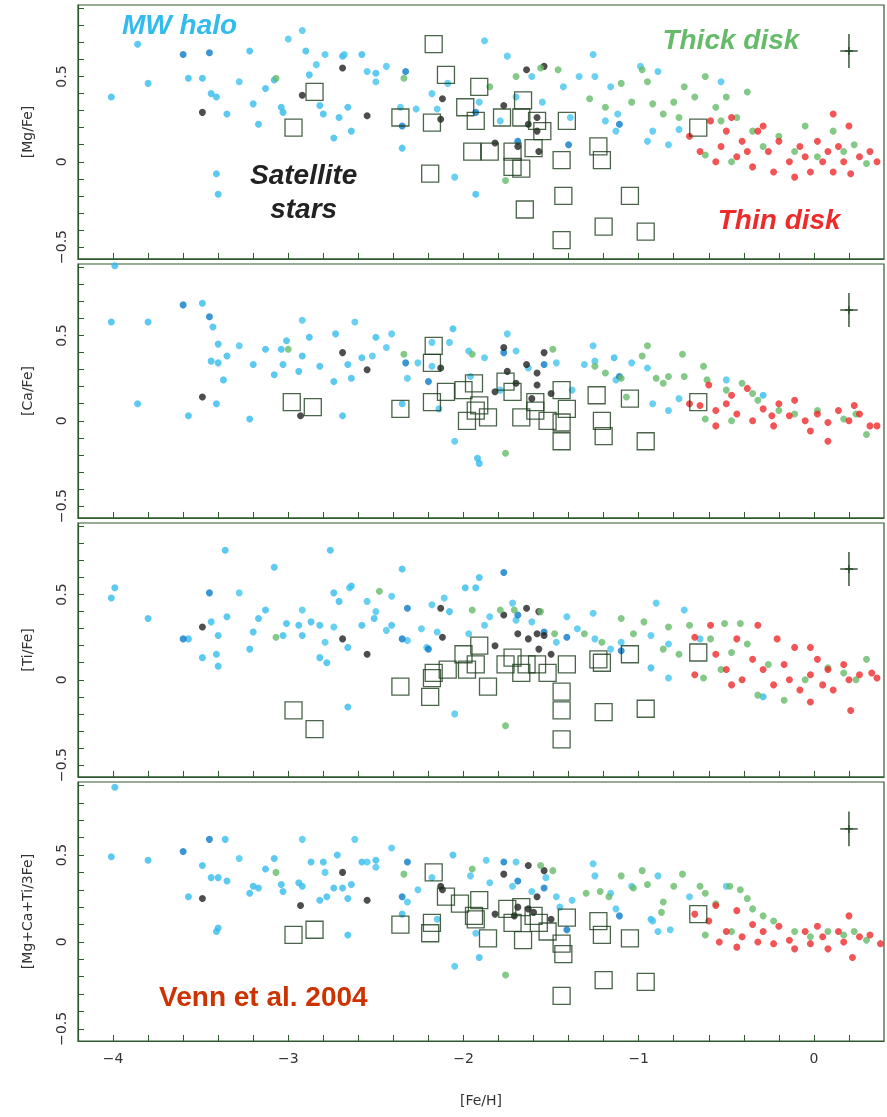 The width and height of the screenshot is (887, 1117). What do you see at coordinates (780, 220) in the screenshot?
I see `series-label: Thin disk` at bounding box center [780, 220].